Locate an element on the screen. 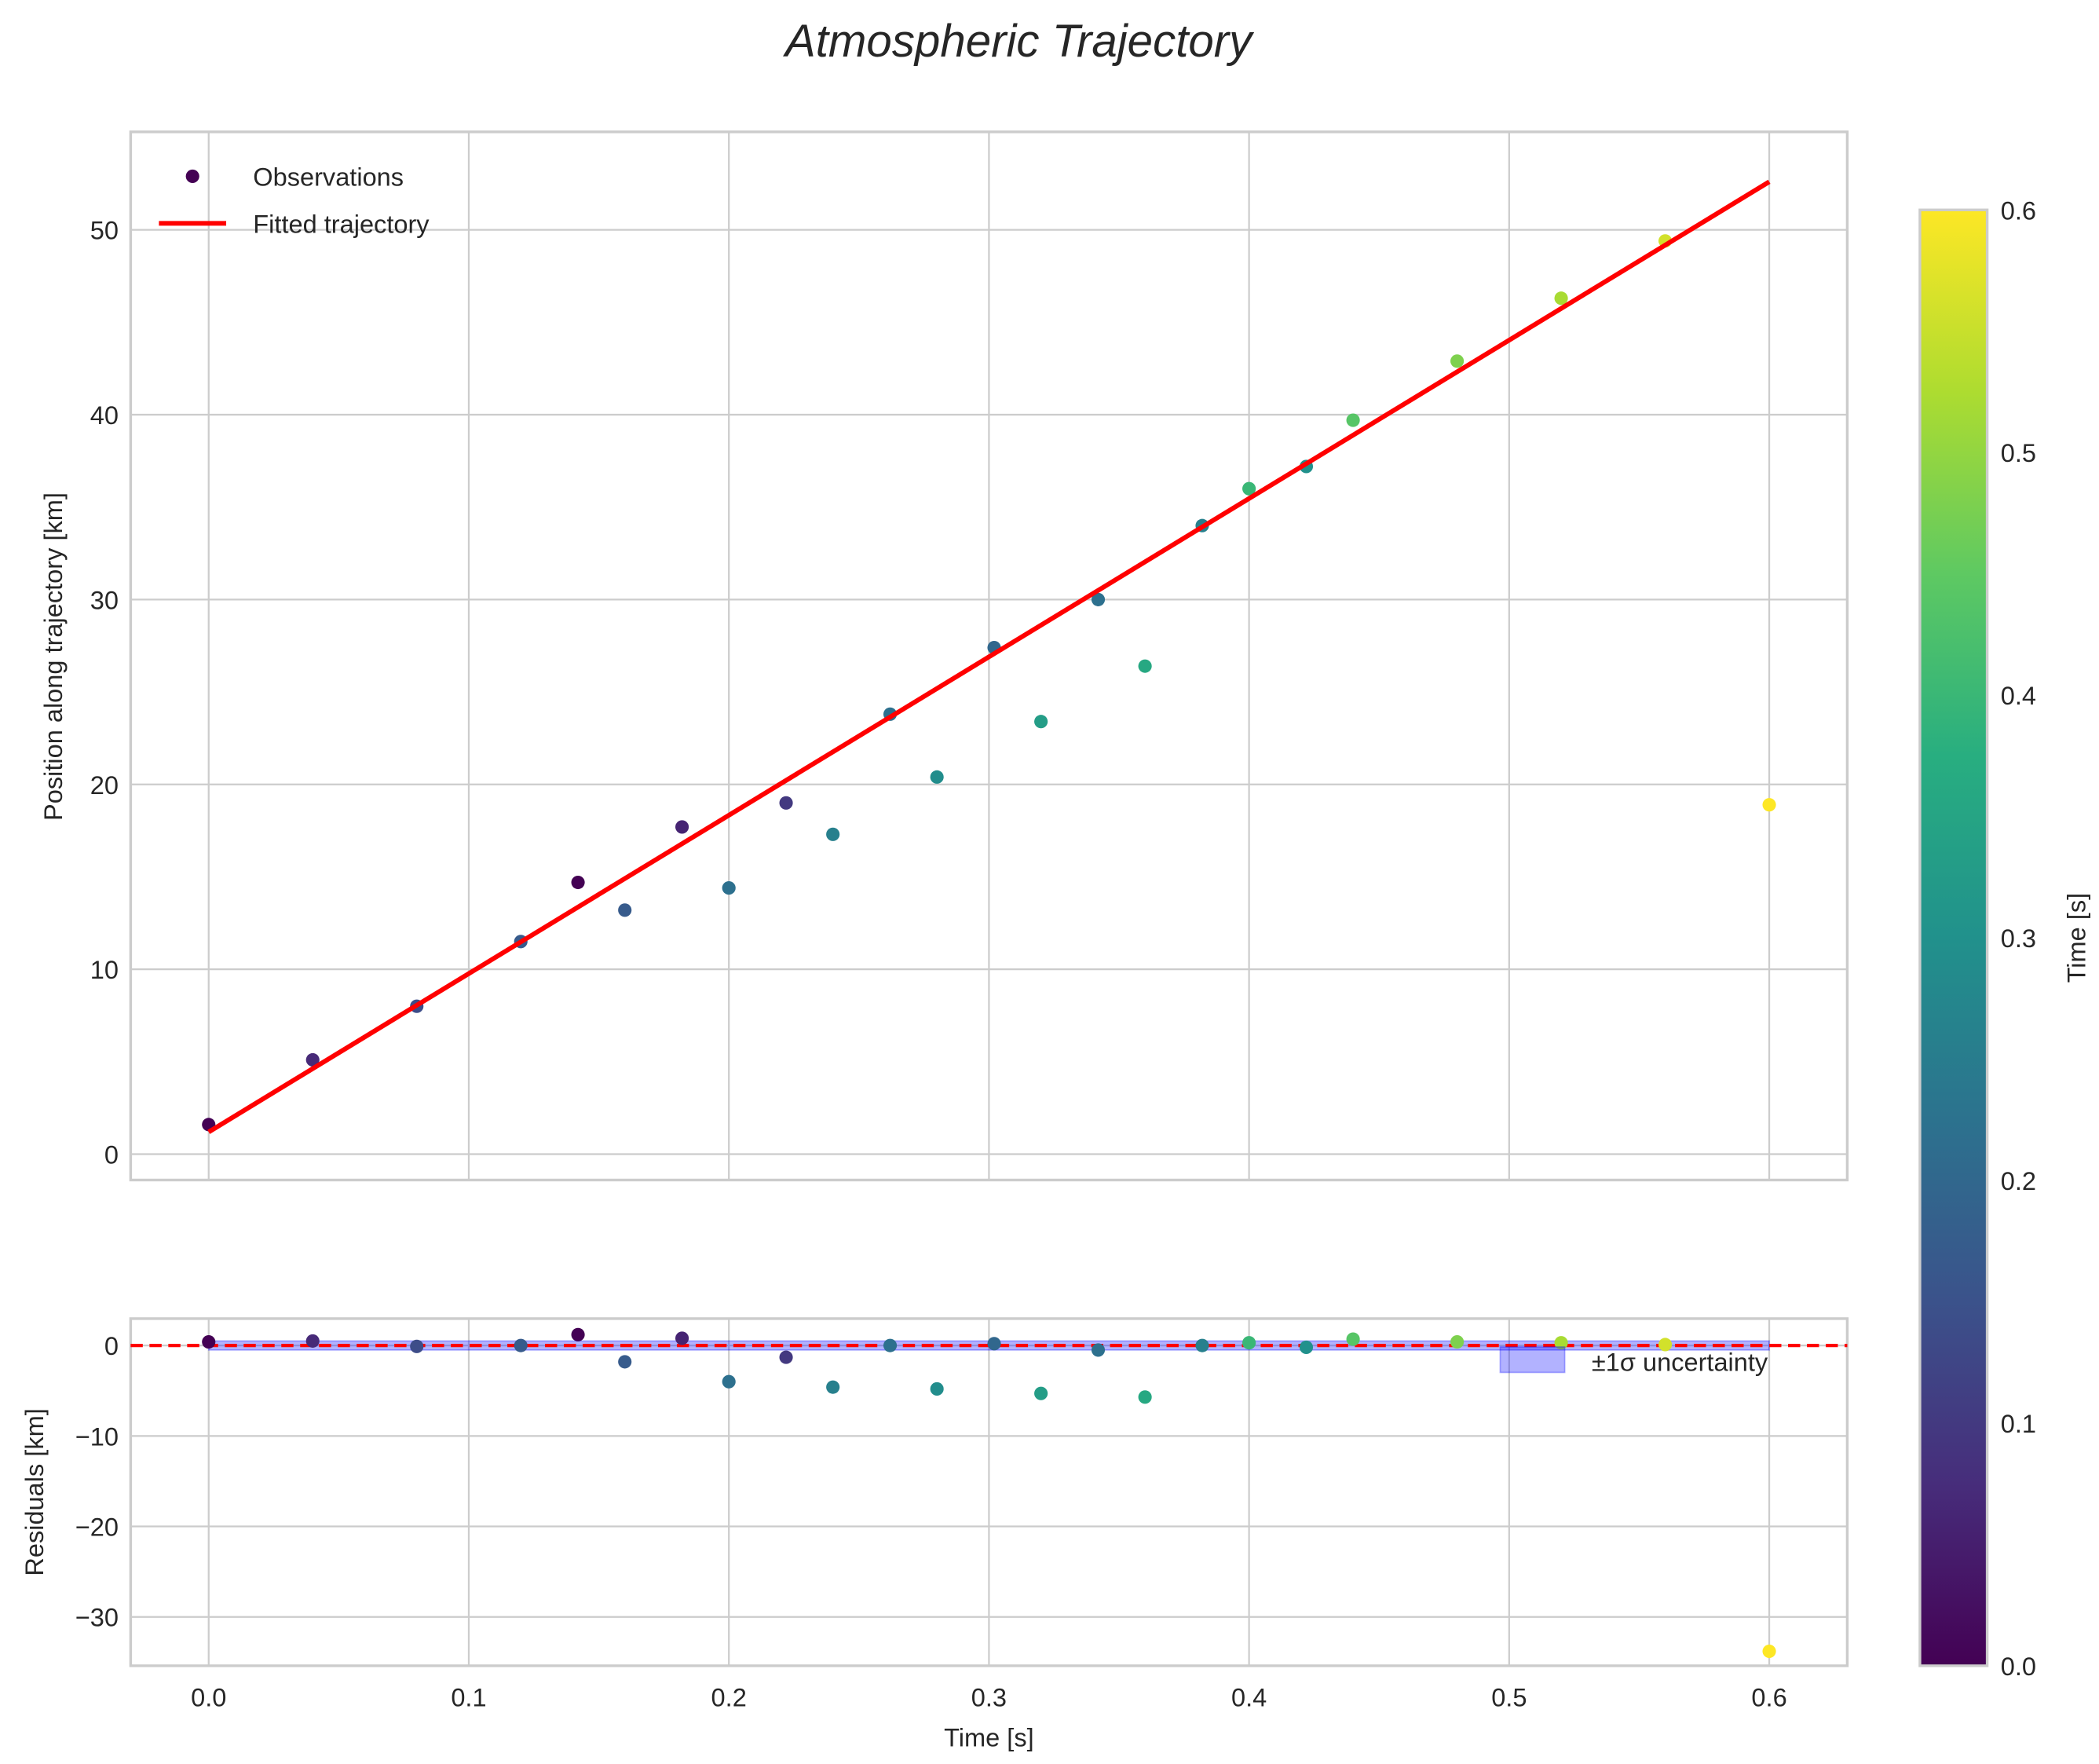 This screenshot has height=1764, width=2099. y-tick-label: 50 is located at coordinates (104, 231).